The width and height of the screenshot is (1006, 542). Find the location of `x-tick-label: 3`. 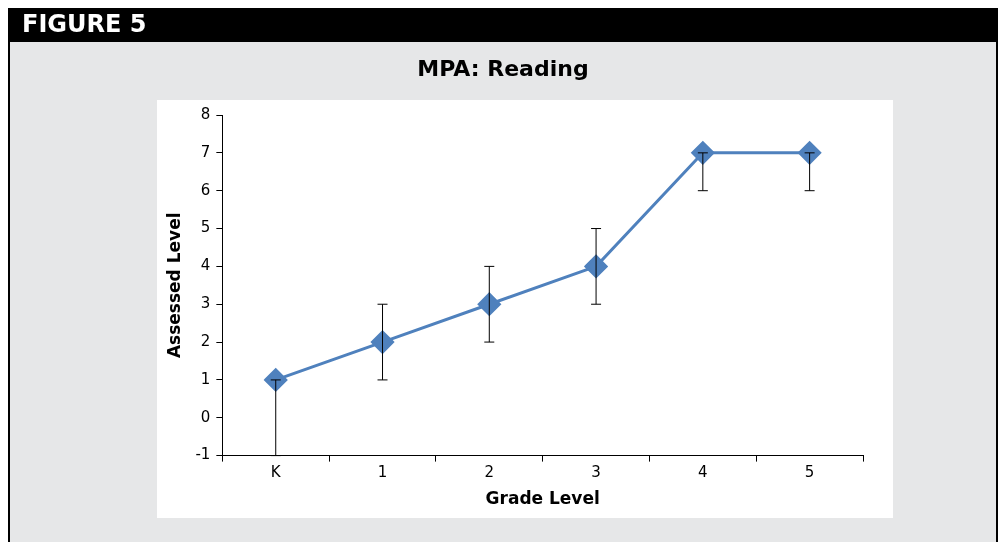

x-tick-label: 3 is located at coordinates (596, 472).